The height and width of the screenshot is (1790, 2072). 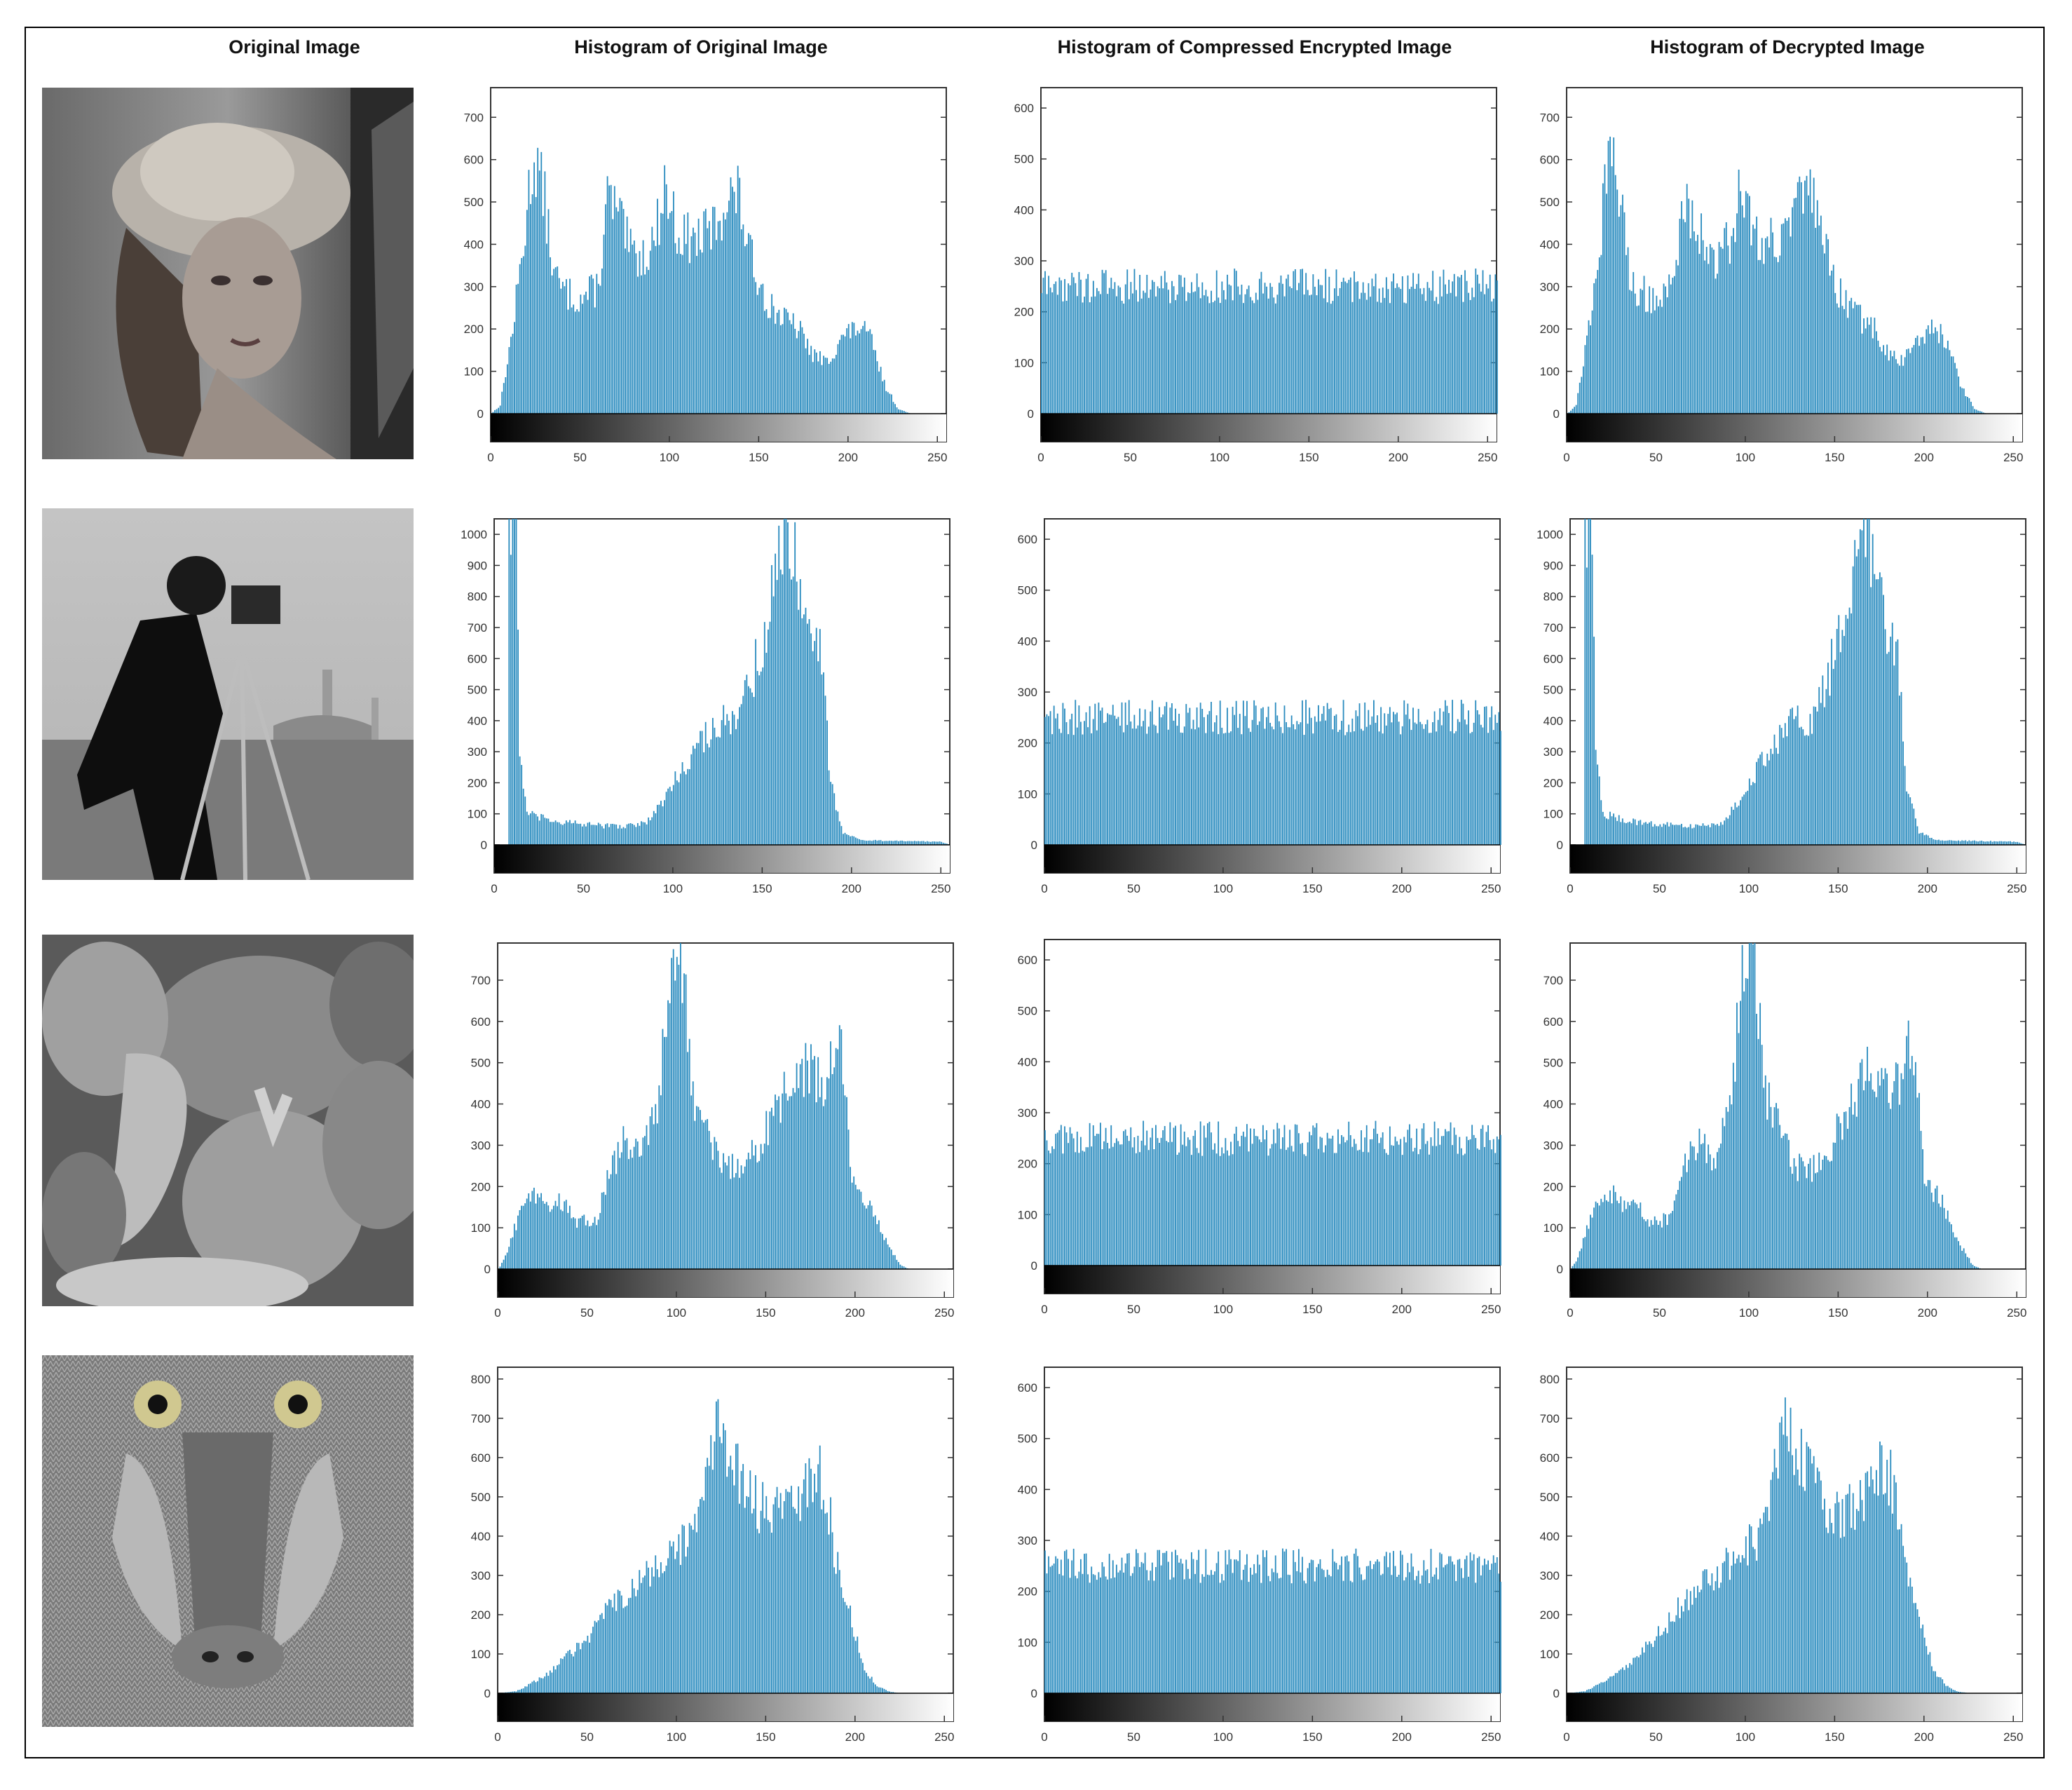 I want to click on histogram-encrypted-row4: 0 100 200 300 400 500 600 0 50 100 150 200 250, so click(x=1254, y=1553).